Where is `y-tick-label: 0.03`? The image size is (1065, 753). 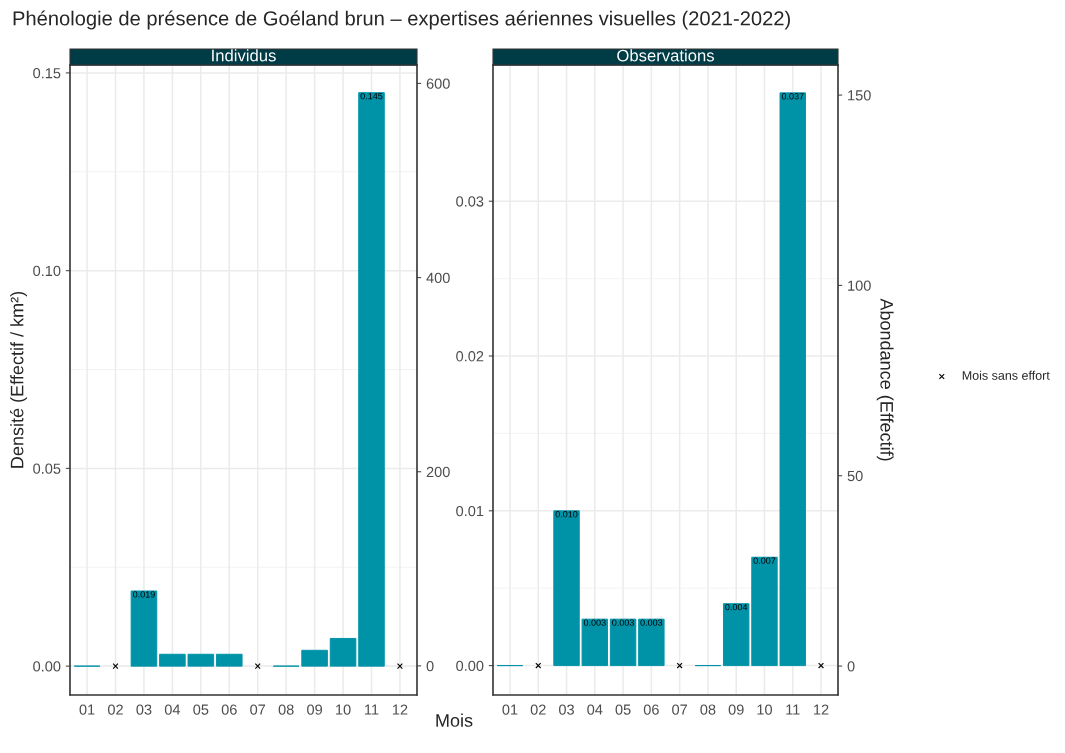 y-tick-label: 0.03 is located at coordinates (470, 201).